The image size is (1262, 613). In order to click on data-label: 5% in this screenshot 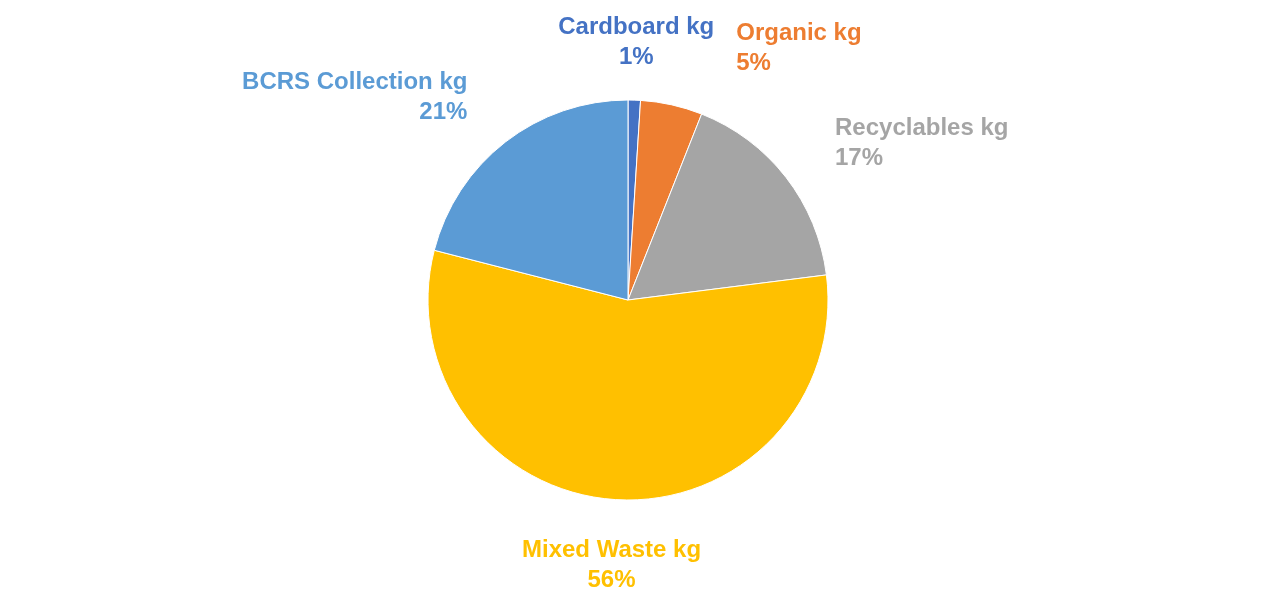, I will do `click(753, 62)`.